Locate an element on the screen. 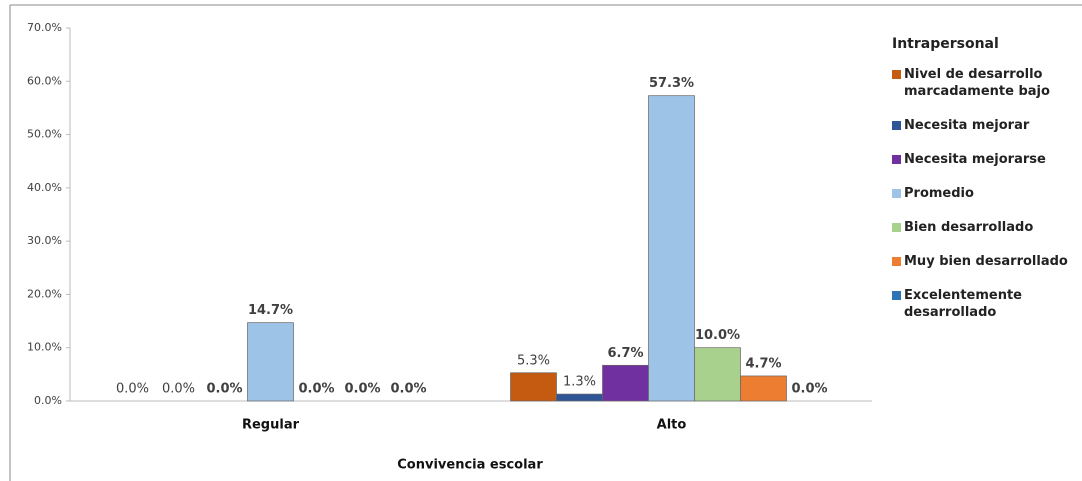 The image size is (1082, 481). y-tick-label: 0.0% is located at coordinates (48, 400).